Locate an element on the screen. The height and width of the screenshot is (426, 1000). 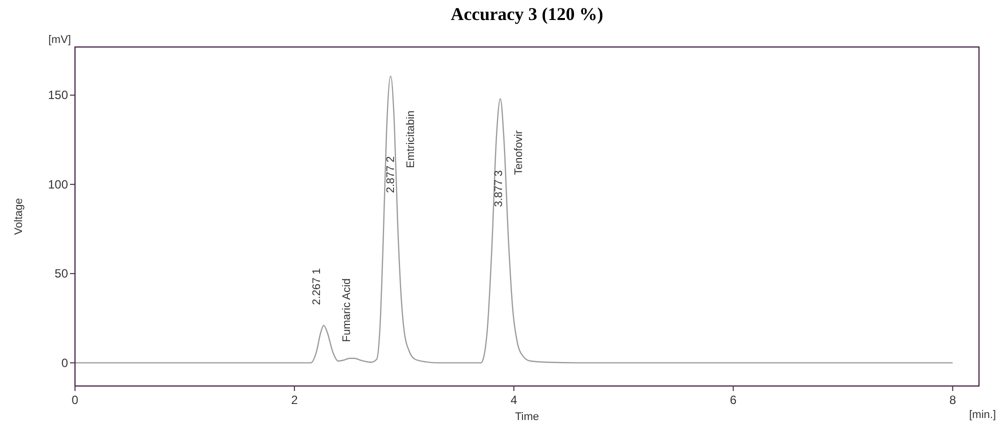
x-tick-label: 0 is located at coordinates (75, 400).